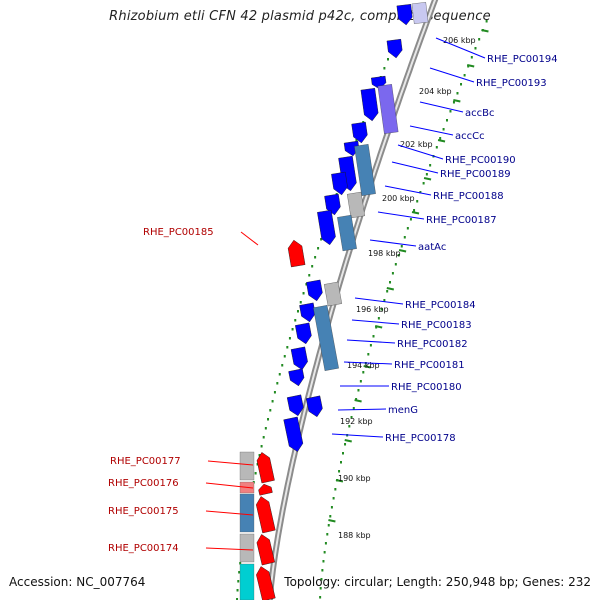 The image size is (600, 600). I want to click on reverse-gene-label: RHE_PC00175, so click(143, 511).